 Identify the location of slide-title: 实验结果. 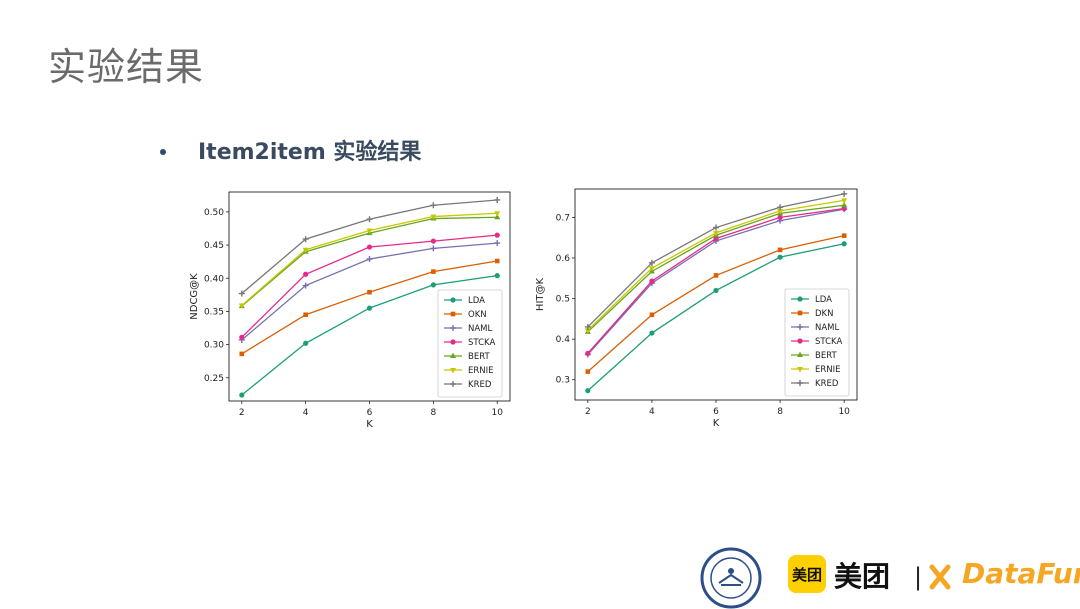
(126, 67).